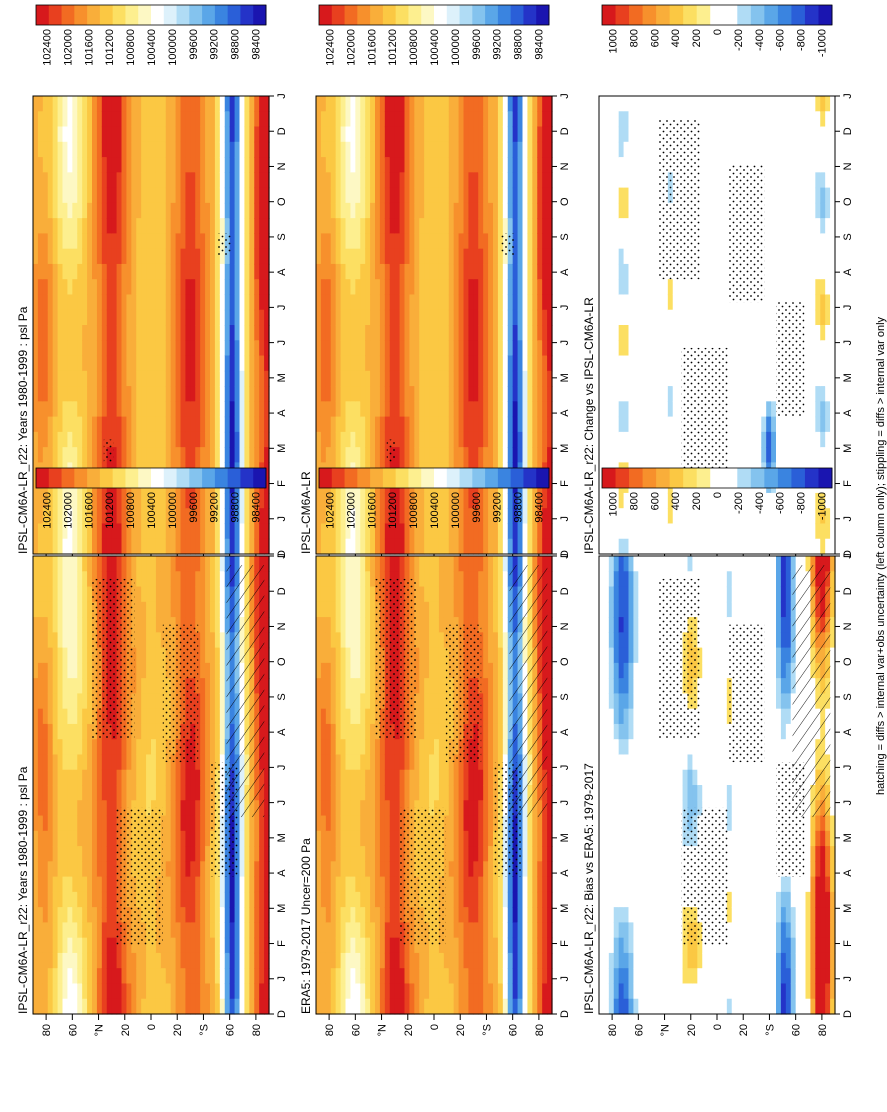 Image resolution: width=887 pixels, height=1112 pixels. What do you see at coordinates (234, 15) in the screenshot?
I see `colorbar-swatch` at bounding box center [234, 15].